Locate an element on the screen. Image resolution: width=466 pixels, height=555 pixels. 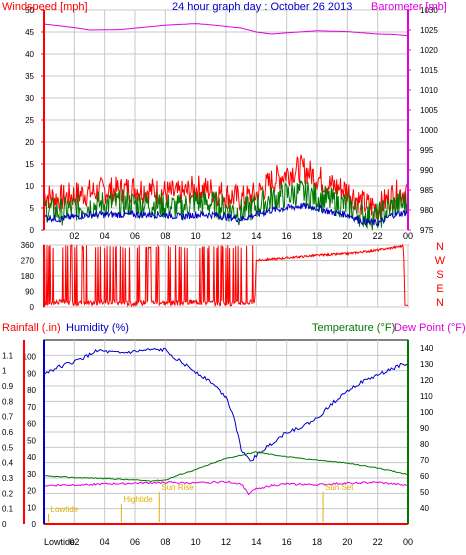
baro-tick-label: 1020 is located at coordinates (429, 50).